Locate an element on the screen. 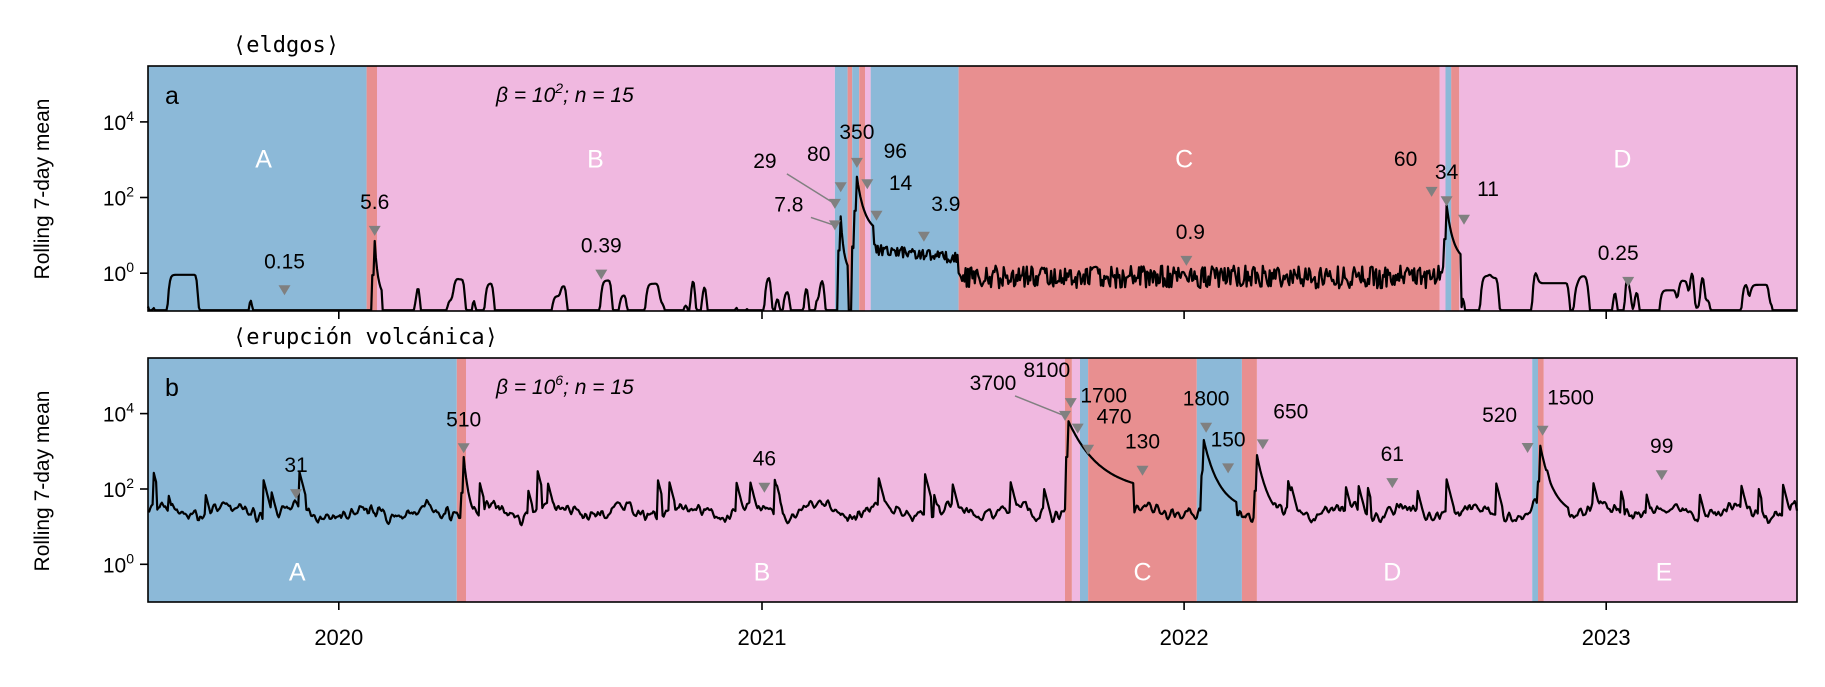 The height and width of the screenshot is (687, 1825). annotation-label: 0.9 is located at coordinates (1190, 232).